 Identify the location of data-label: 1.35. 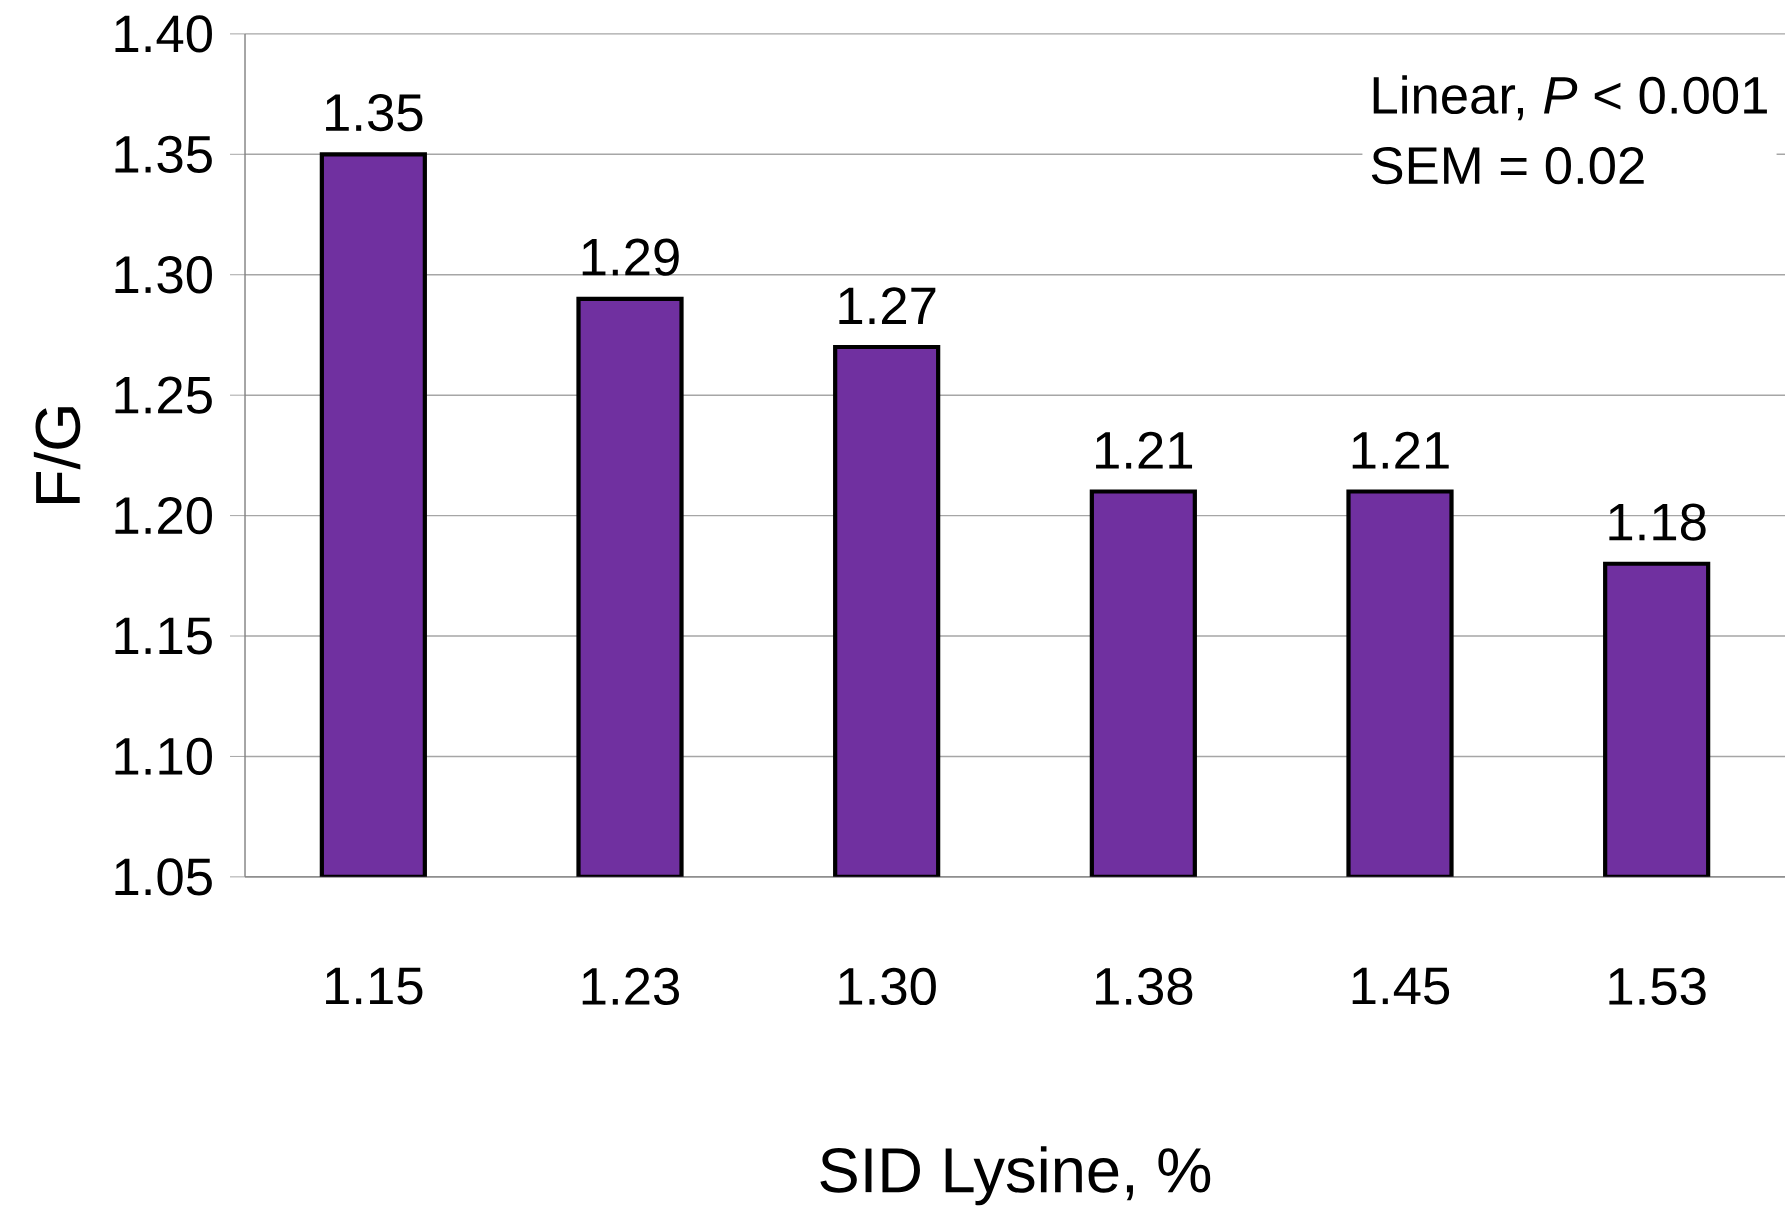
(374, 112).